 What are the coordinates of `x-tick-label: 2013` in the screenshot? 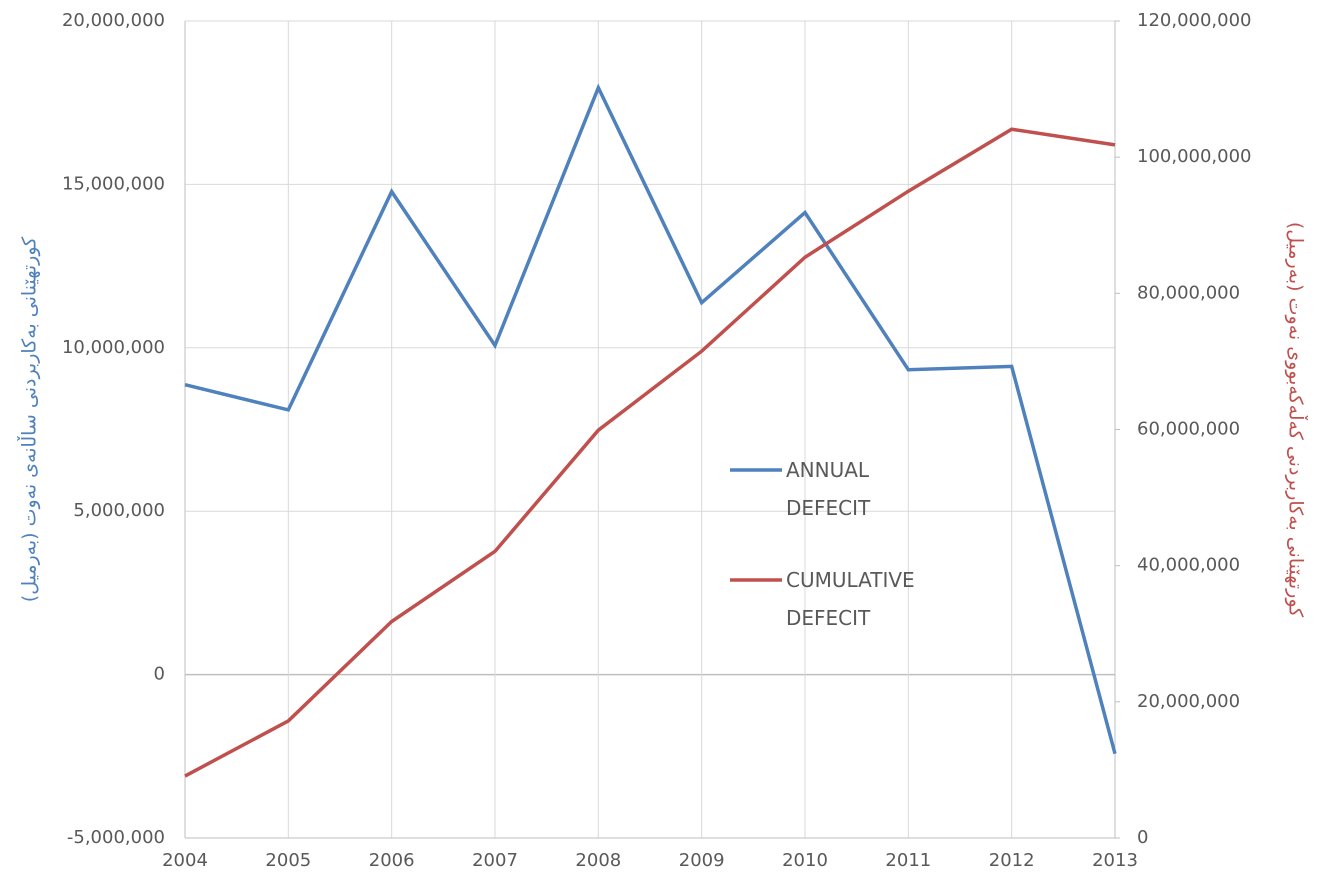 It's located at (1115, 860).